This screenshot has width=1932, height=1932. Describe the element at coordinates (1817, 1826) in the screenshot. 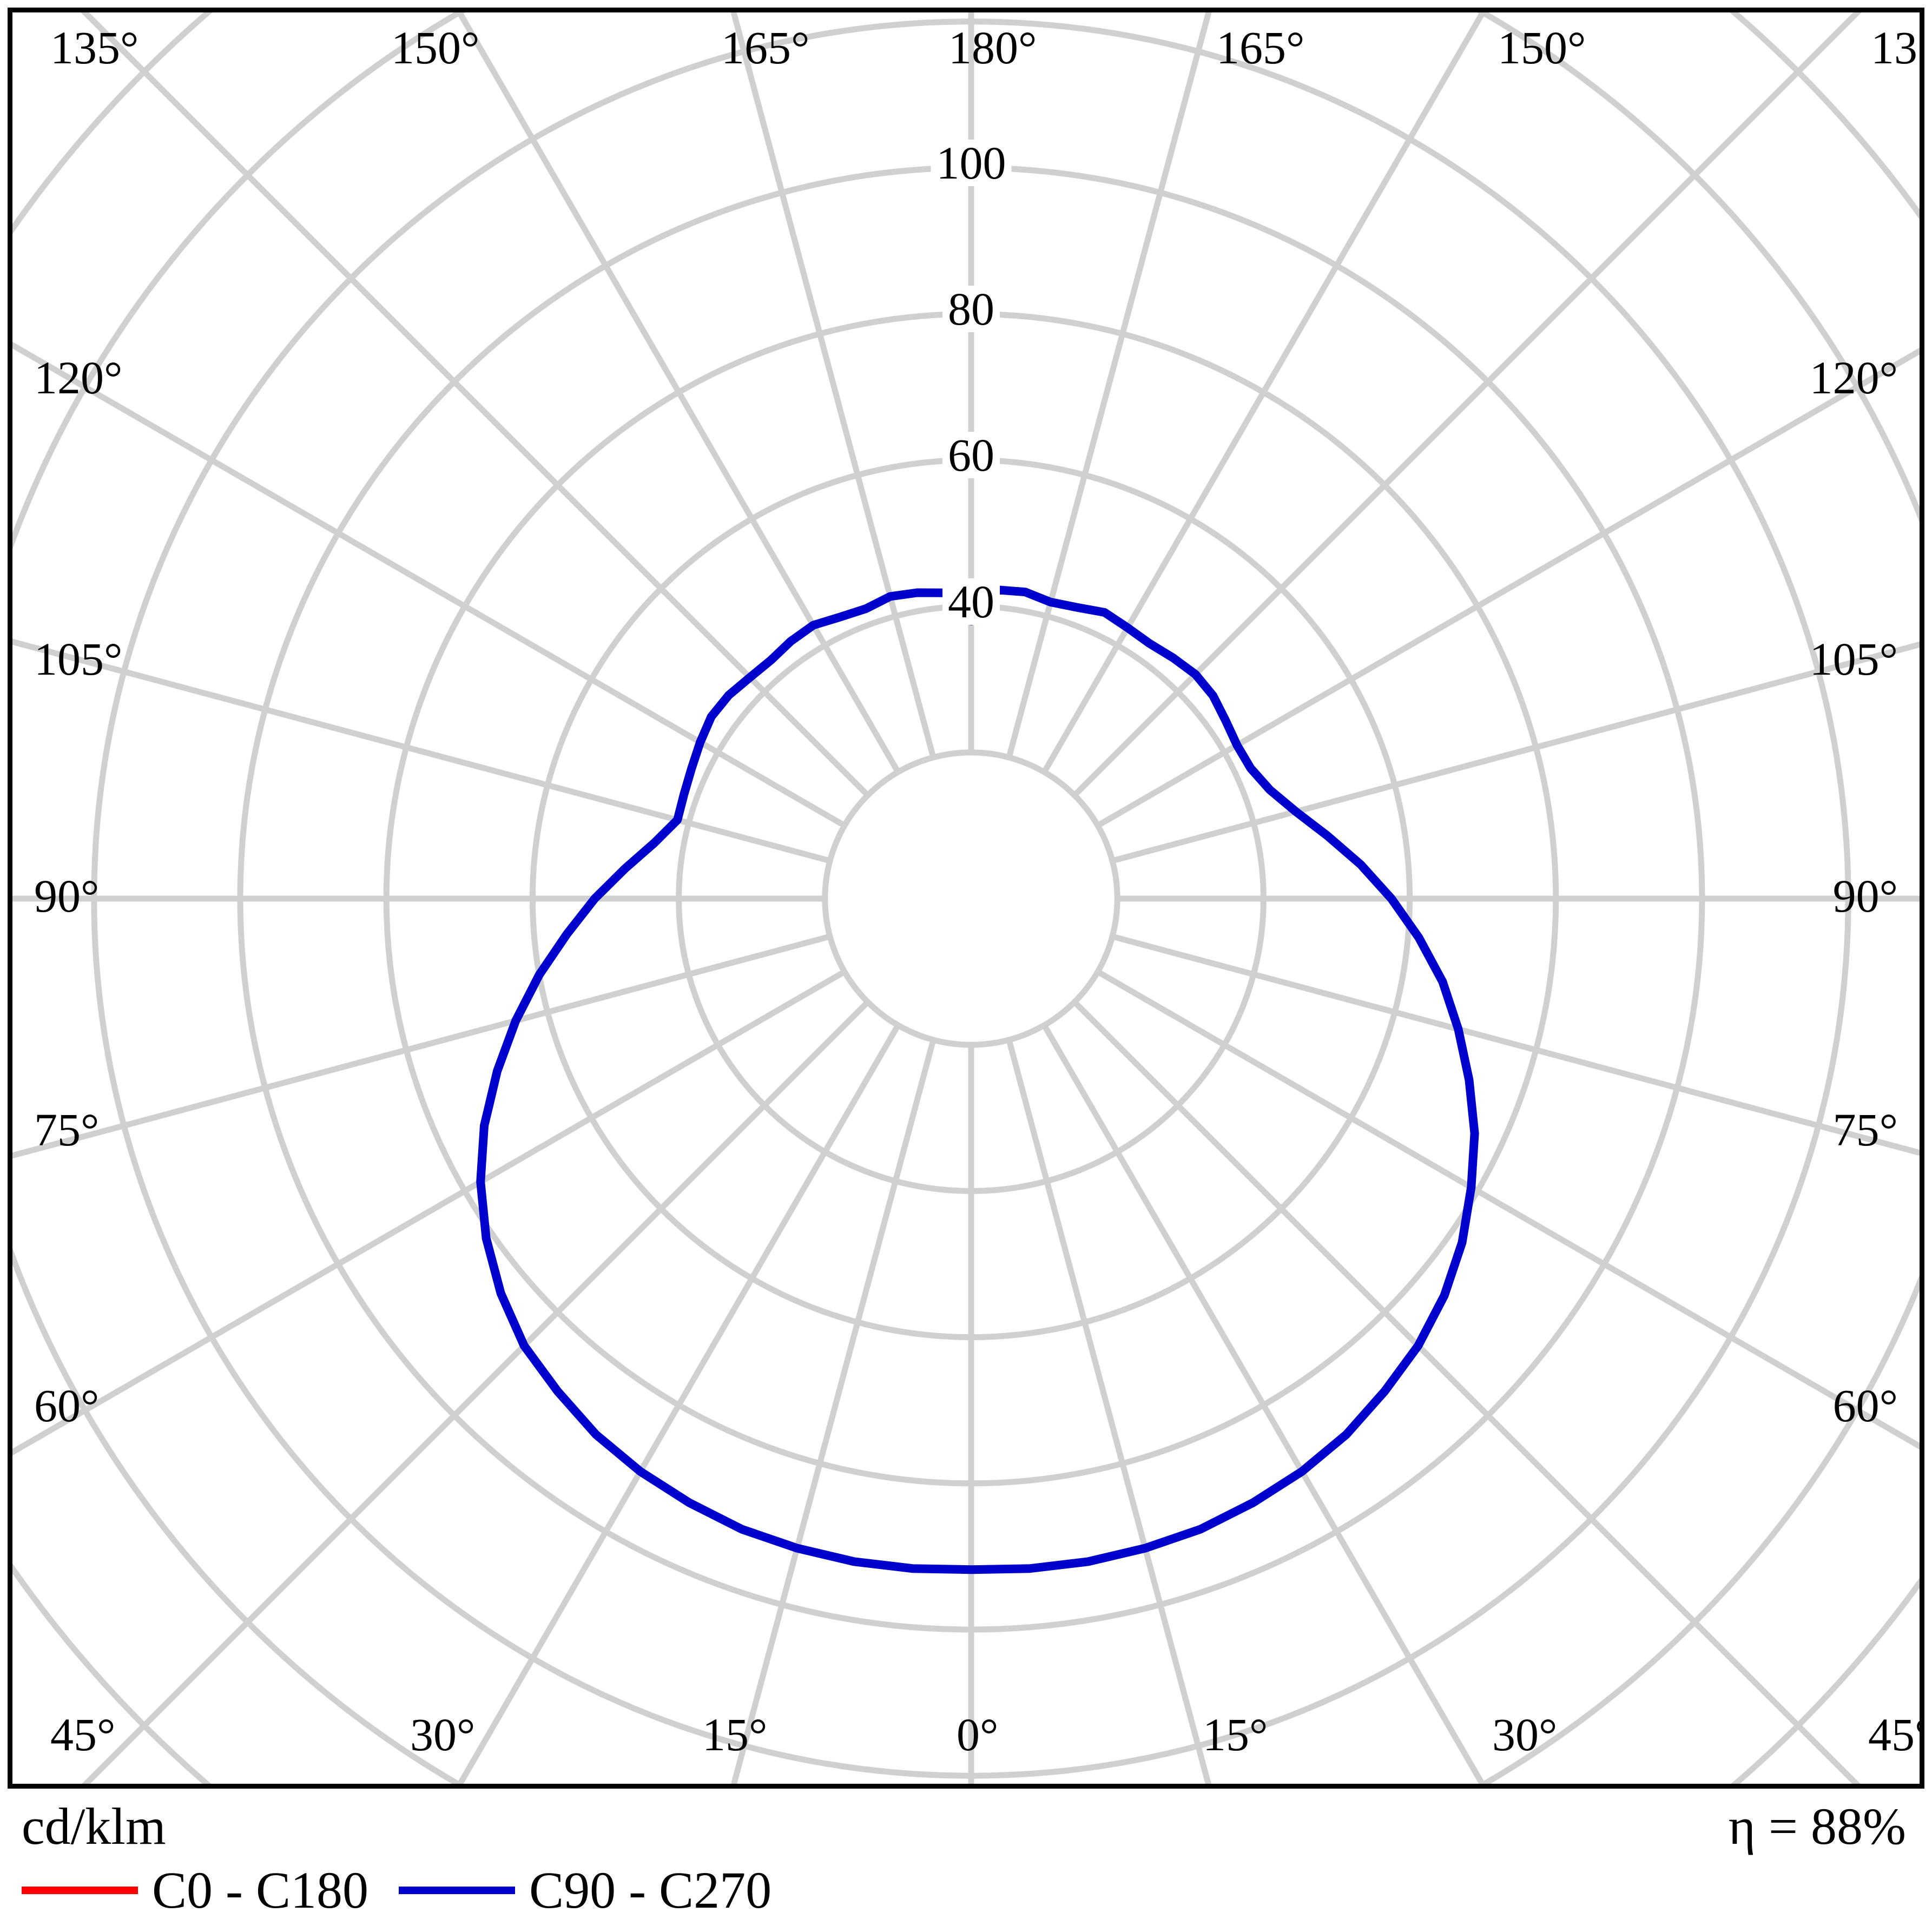

I see `efficiency-label: η = 88%` at that location.